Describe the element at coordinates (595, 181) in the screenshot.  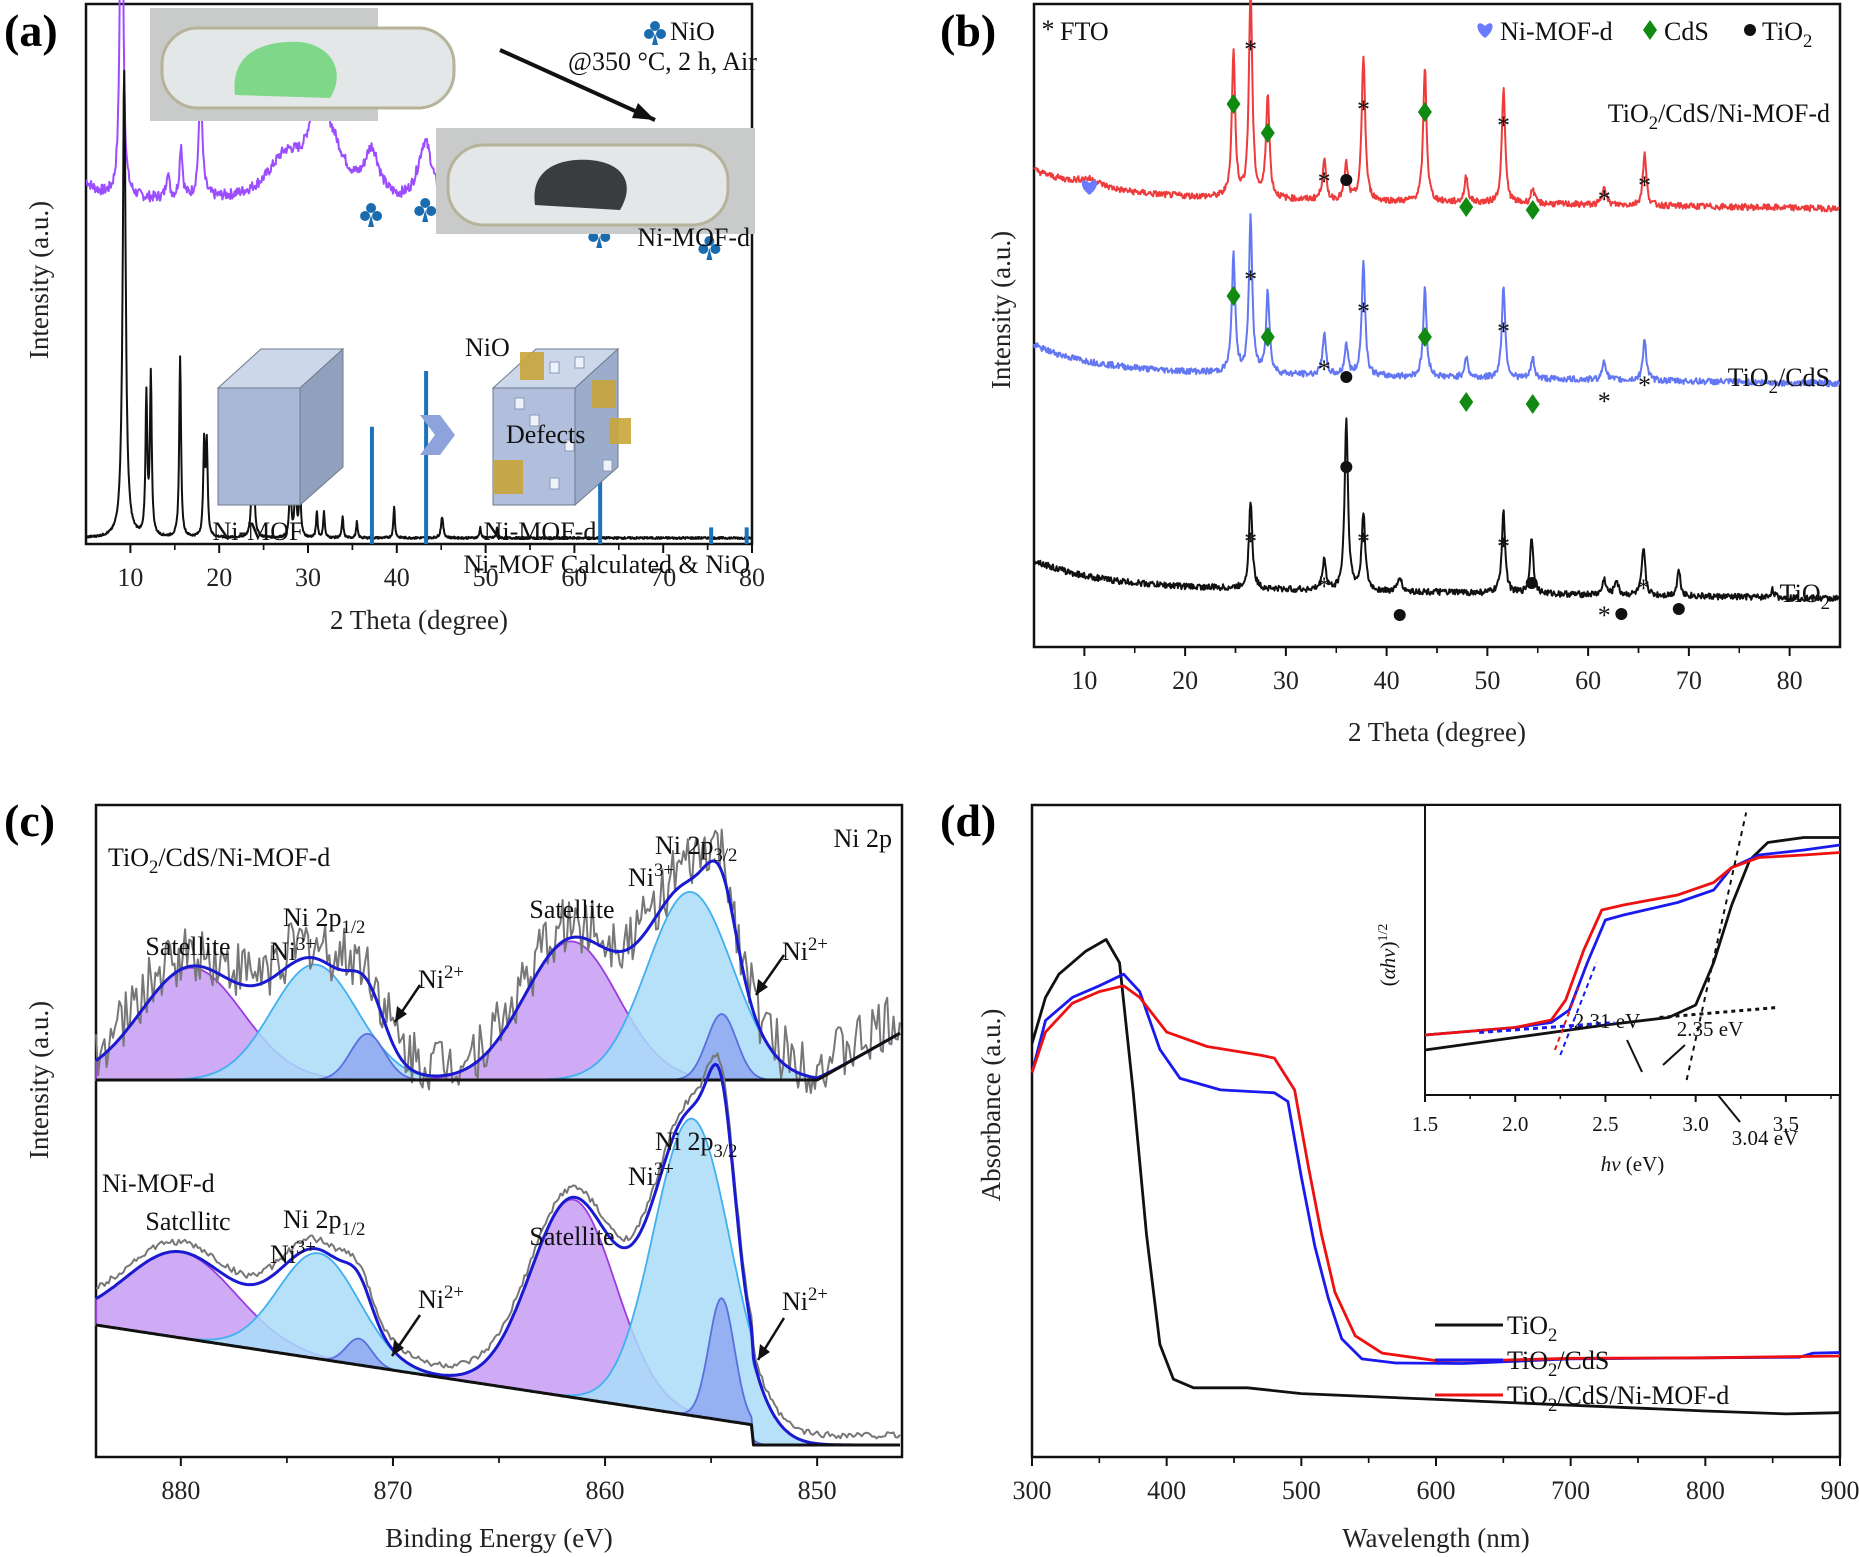
I see `photo-black-ni-mof-d` at that location.